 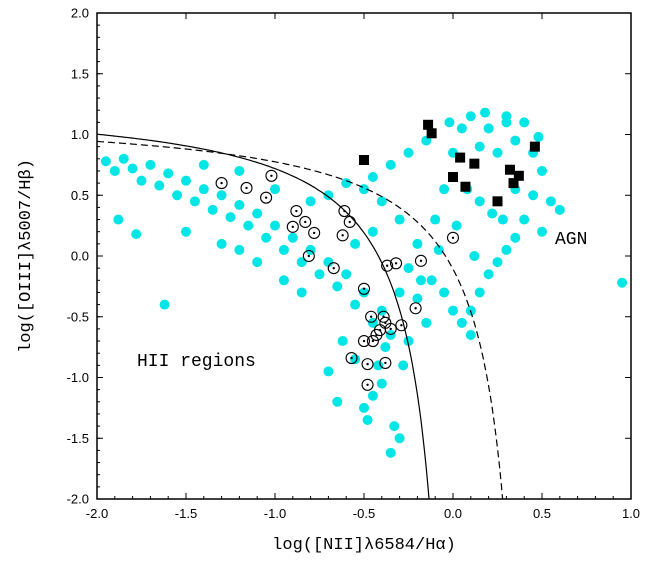 I want to click on x-axis-title: log([NII]λ6584/Hα), so click(x=364, y=545).